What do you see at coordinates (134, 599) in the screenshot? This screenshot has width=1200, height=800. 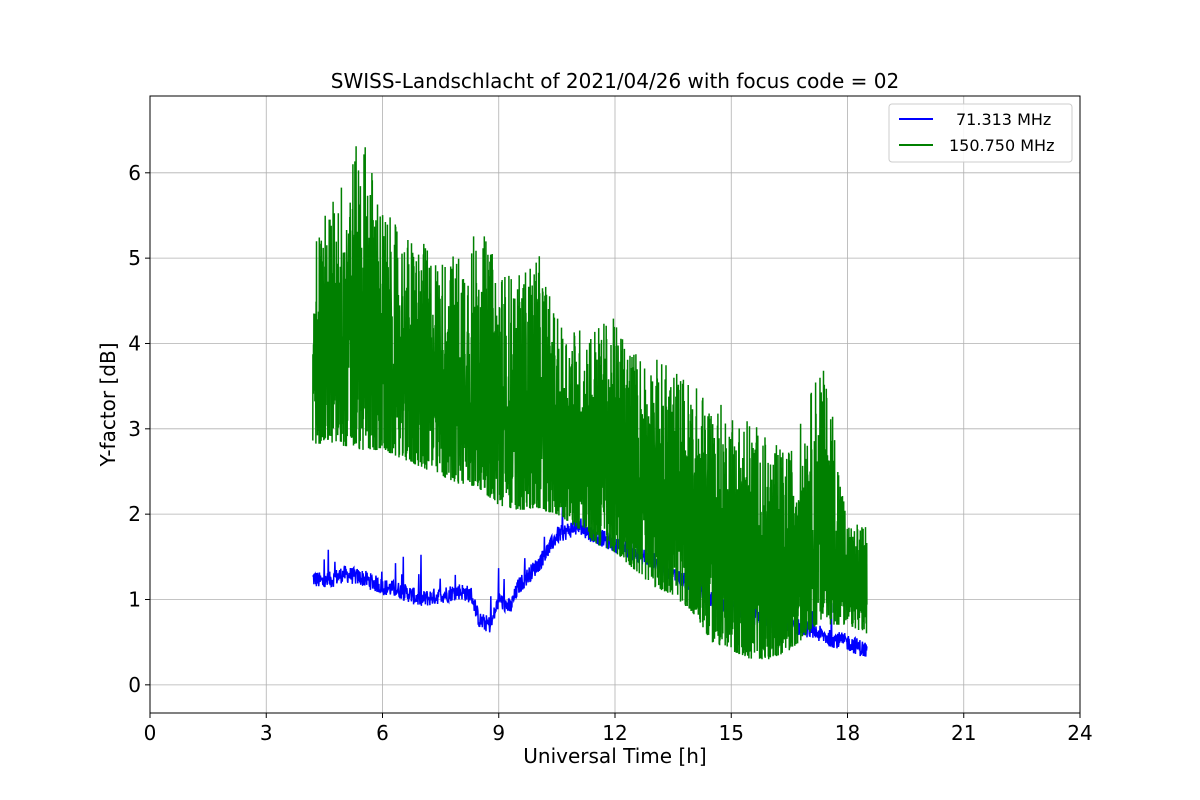 I see `y-tick-label: 1` at bounding box center [134, 599].